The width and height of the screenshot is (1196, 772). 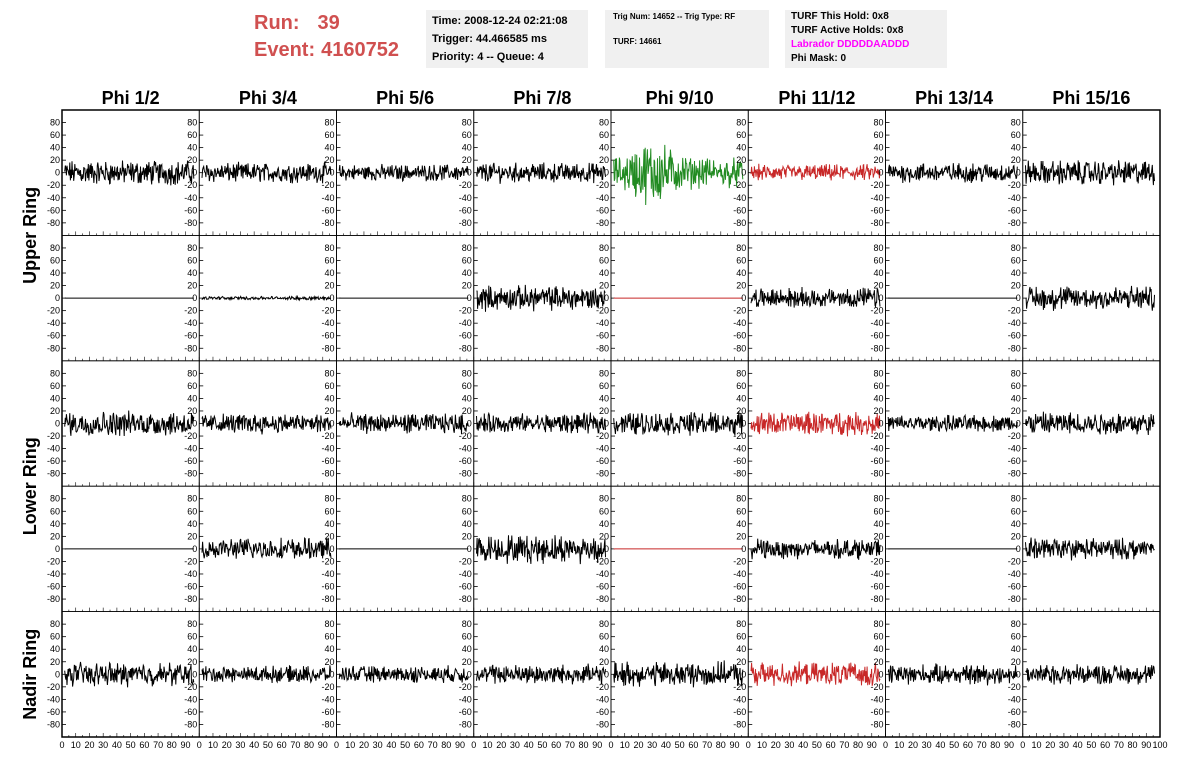 I want to click on x-tick-label: 80, so click(x=995, y=745).